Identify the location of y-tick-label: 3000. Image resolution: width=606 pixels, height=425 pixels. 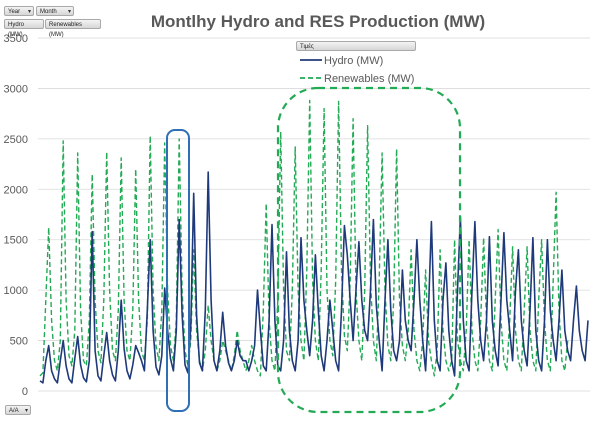
(16, 89).